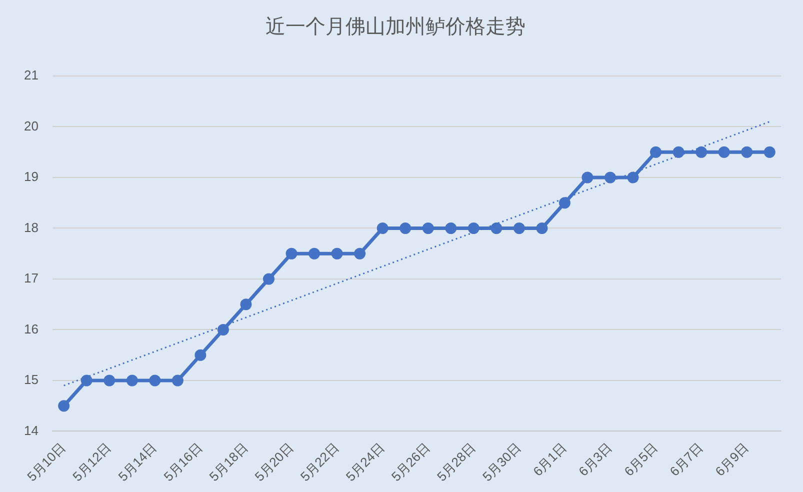 The height and width of the screenshot is (492, 803). Describe the element at coordinates (137, 462) in the screenshot. I see `x-tick-label: 5月14日` at that location.